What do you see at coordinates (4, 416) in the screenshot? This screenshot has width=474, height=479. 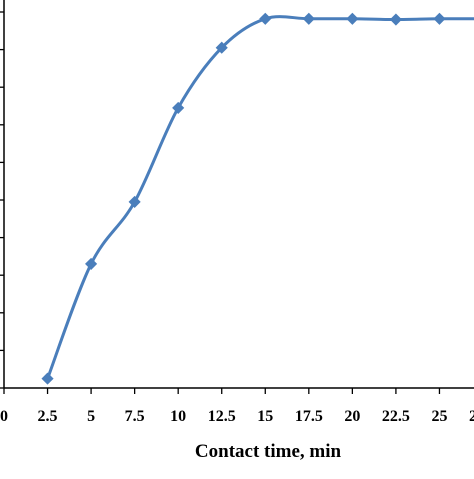 I see `x-tick-label: 0` at bounding box center [4, 416].